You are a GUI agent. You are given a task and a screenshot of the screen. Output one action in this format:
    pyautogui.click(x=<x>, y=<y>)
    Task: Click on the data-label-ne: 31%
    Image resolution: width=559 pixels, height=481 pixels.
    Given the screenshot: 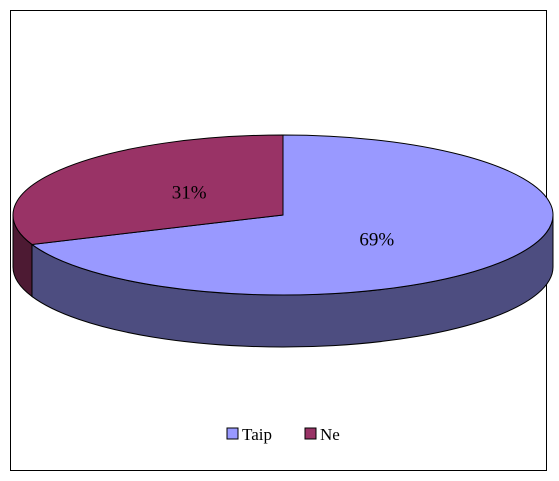 What is the action you would take?
    pyautogui.click(x=189, y=193)
    